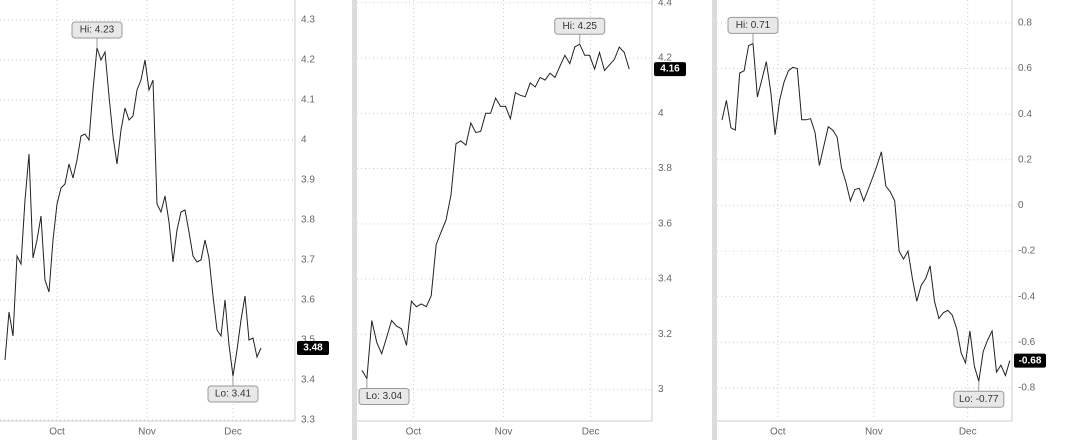 The width and height of the screenshot is (1074, 440). I want to click on annotation: Lo: 3.04, so click(384, 396).